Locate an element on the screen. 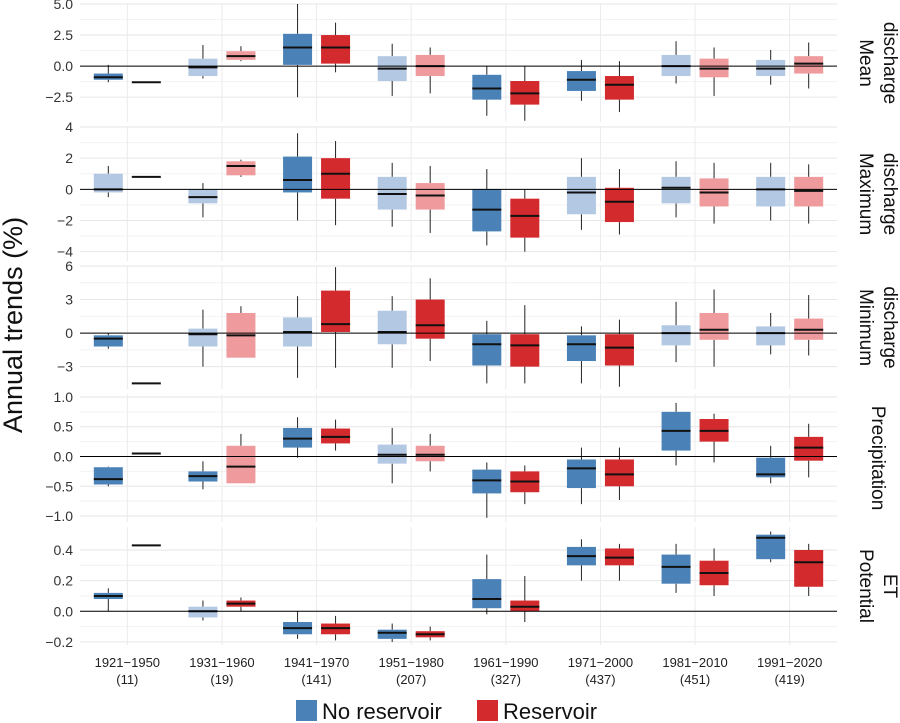 The width and height of the screenshot is (900, 723). panel-4-box-no-4-rect is located at coordinates (487, 594).